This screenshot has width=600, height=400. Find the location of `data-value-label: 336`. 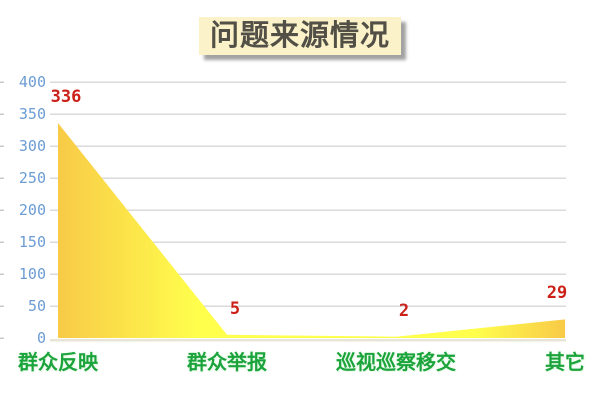

data-value-label: 336 is located at coordinates (66, 96).